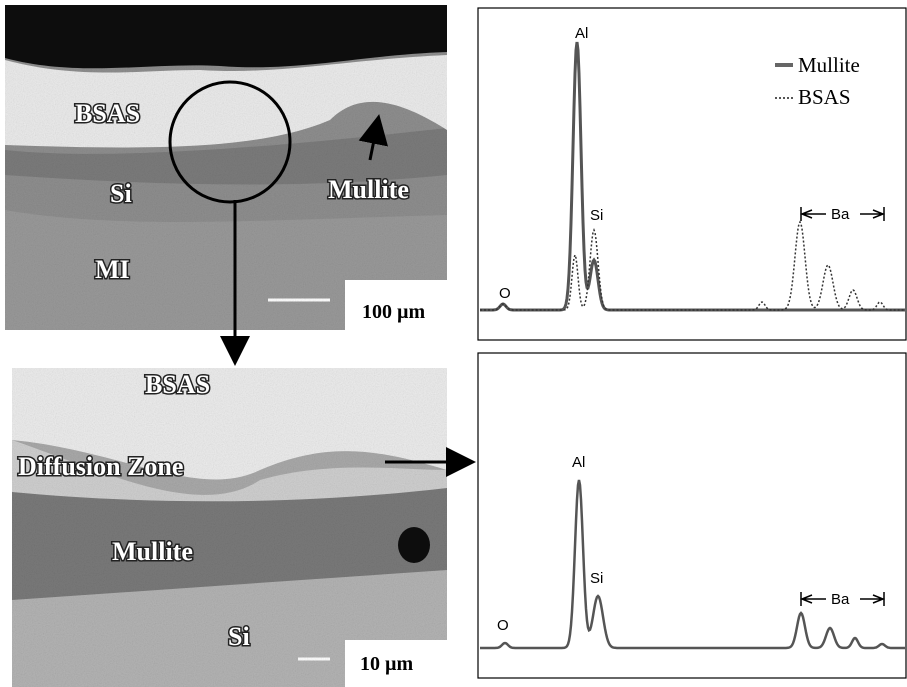 This screenshot has height=687, width=907. I want to click on scale-label: 10 µm, so click(387, 664).